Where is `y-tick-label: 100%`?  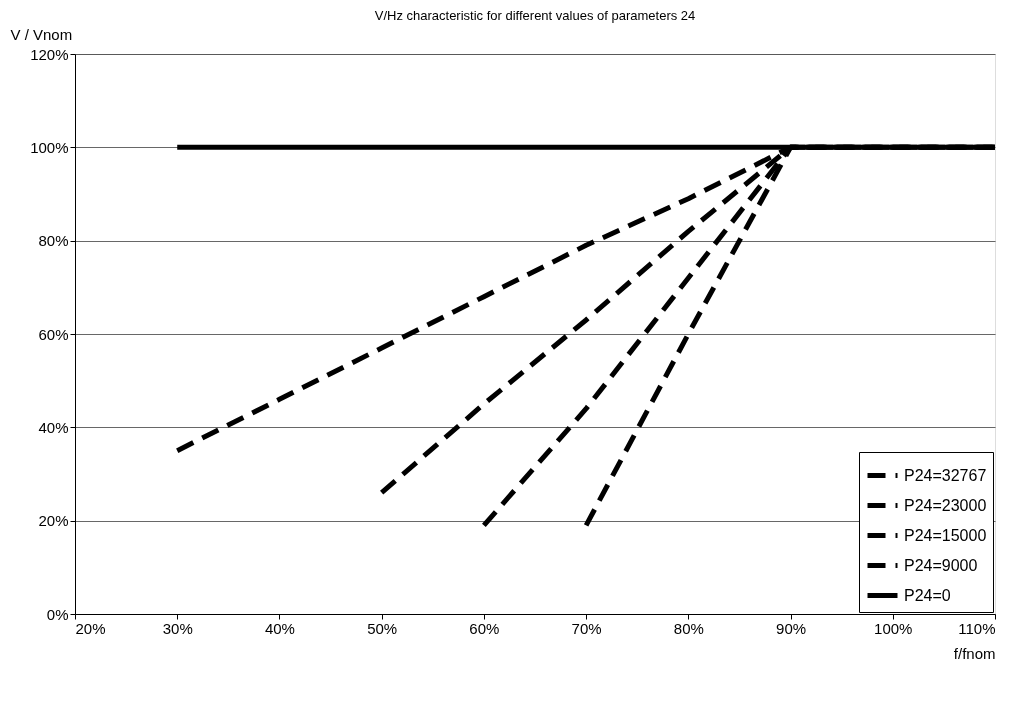 y-tick-label: 100% is located at coordinates (49, 147).